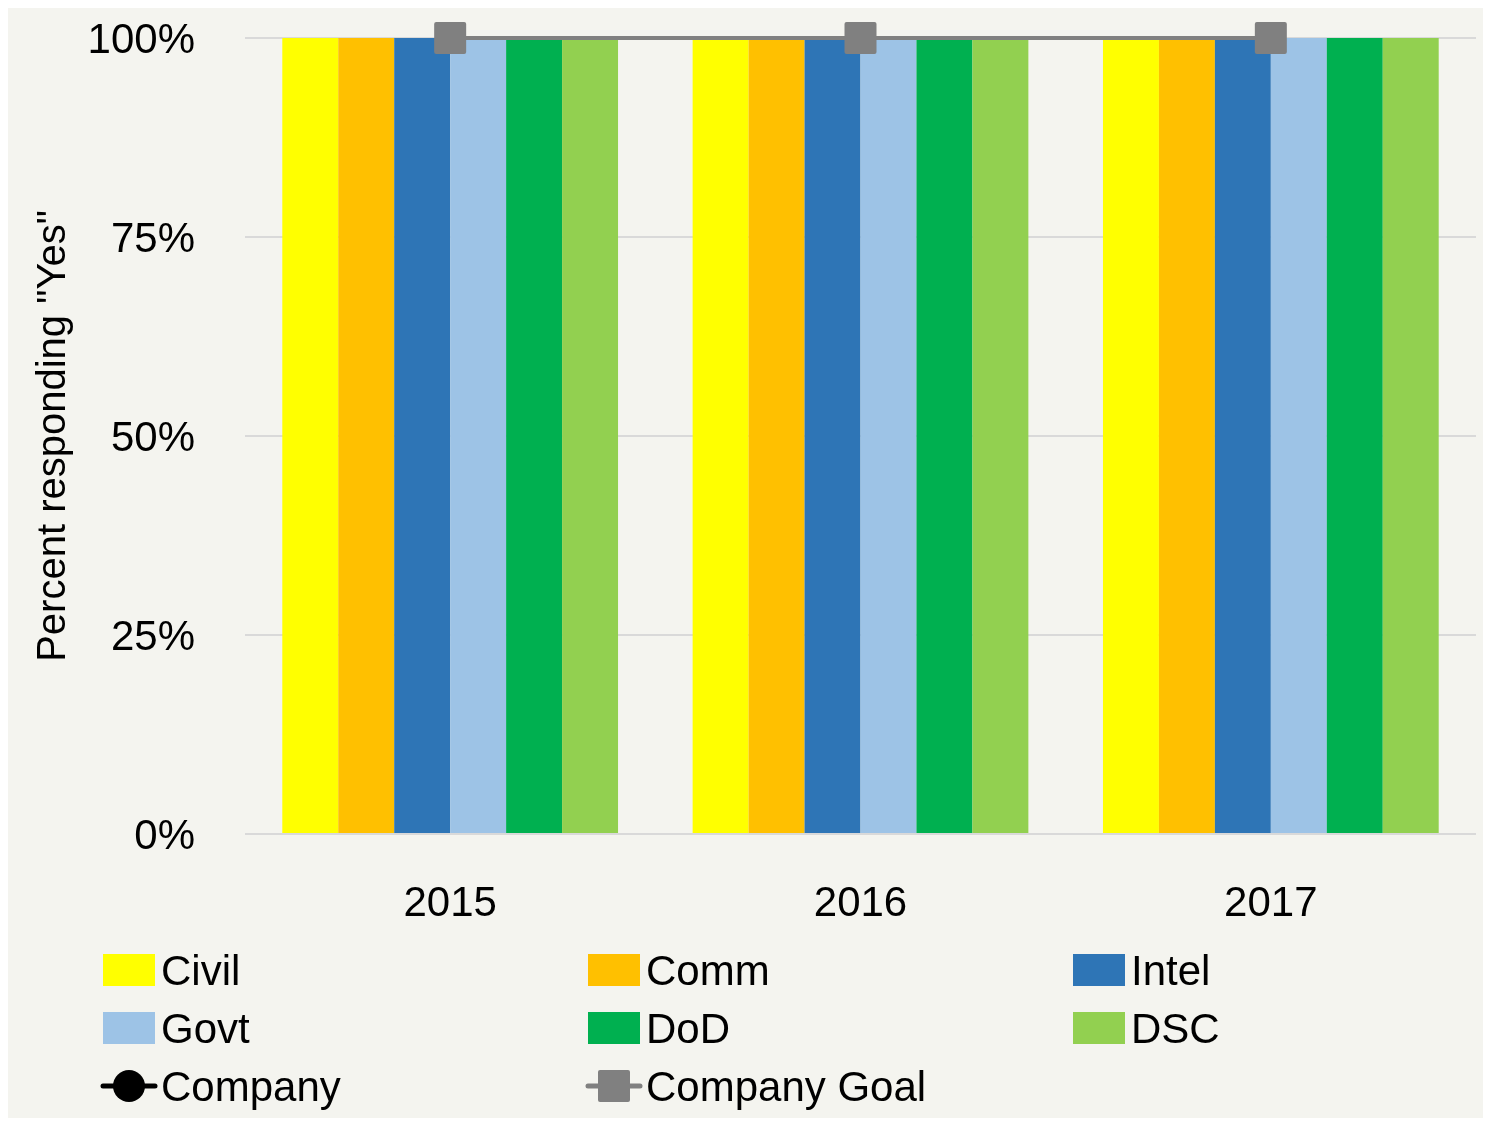 The image size is (1491, 1128). I want to click on legend-label: Govt, so click(206, 1028).